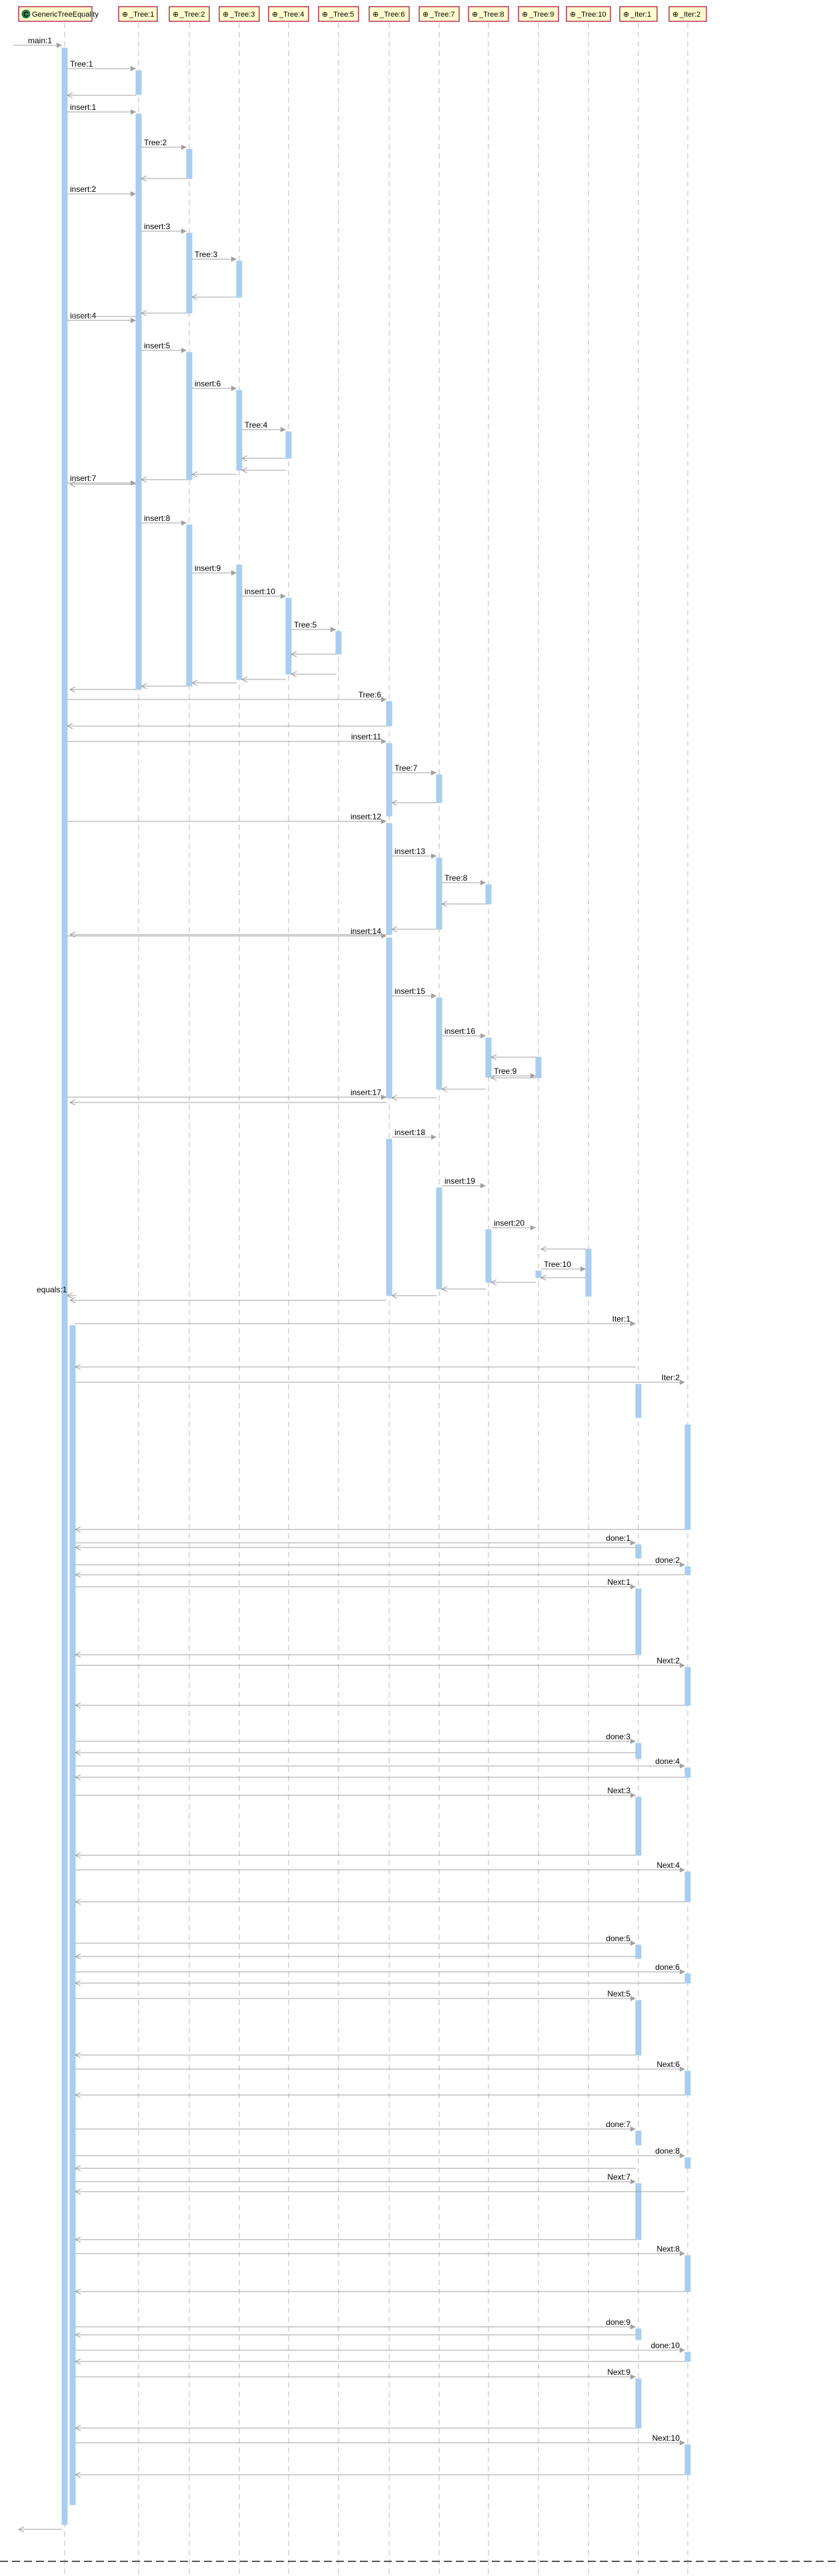 The image size is (839, 2576). I want to click on message-Next-9: Next:9, so click(355, 2373).